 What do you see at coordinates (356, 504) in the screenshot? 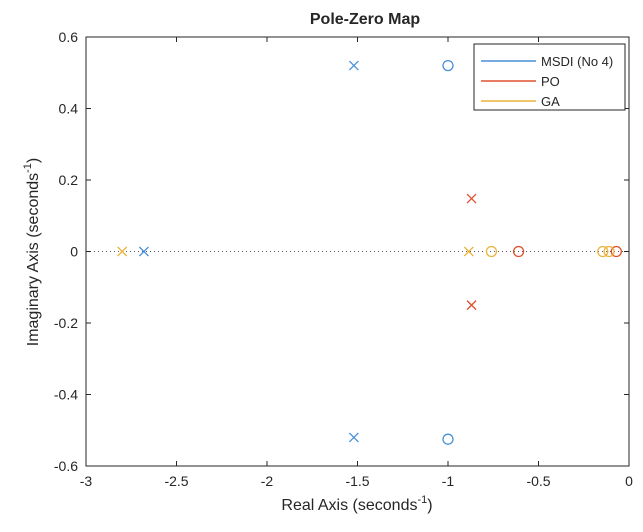
I see `x-axis-label: Real Axis (seconds-1)` at bounding box center [356, 504].